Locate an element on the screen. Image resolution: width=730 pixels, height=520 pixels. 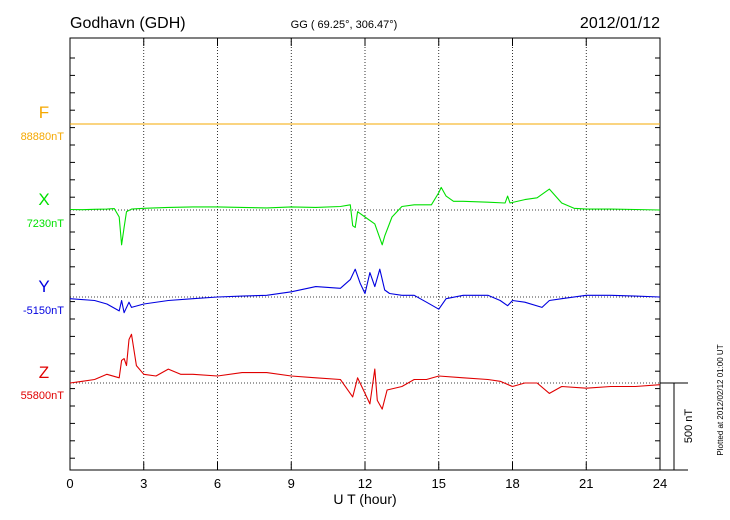
x-tick-label-9: 9 is located at coordinates (291, 483).